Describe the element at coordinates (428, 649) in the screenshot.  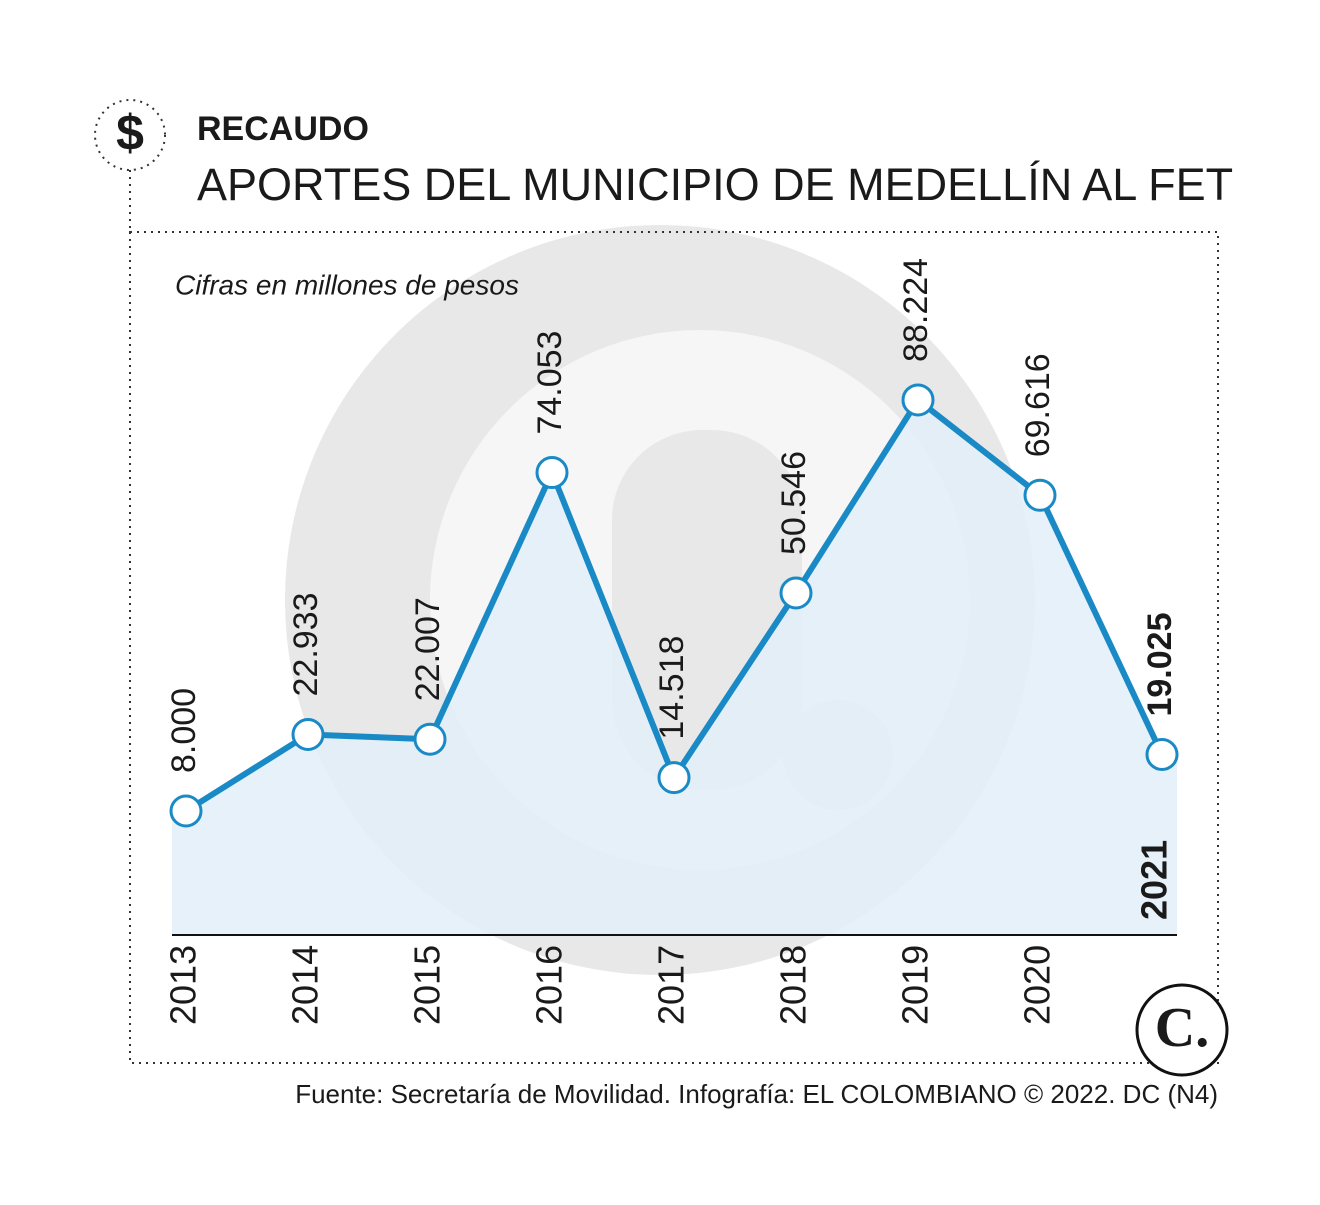
I see `value-label: 22.007` at that location.